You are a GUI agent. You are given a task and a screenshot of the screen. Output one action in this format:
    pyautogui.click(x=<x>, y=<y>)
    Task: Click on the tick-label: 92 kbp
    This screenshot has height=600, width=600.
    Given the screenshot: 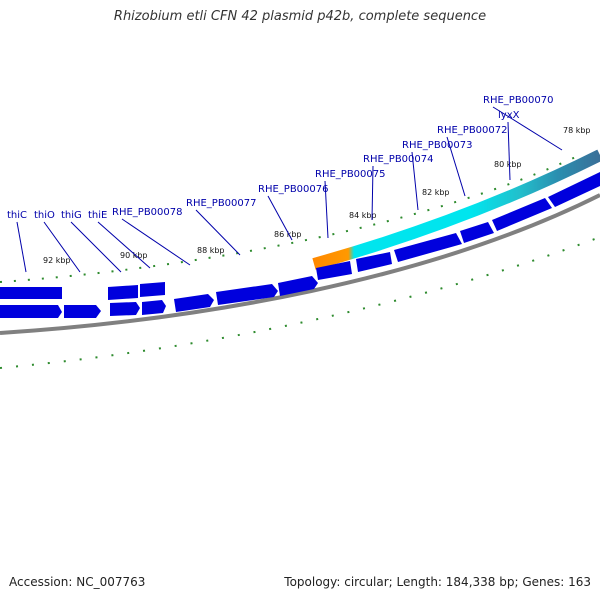 What is the action you would take?
    pyautogui.click(x=57, y=260)
    